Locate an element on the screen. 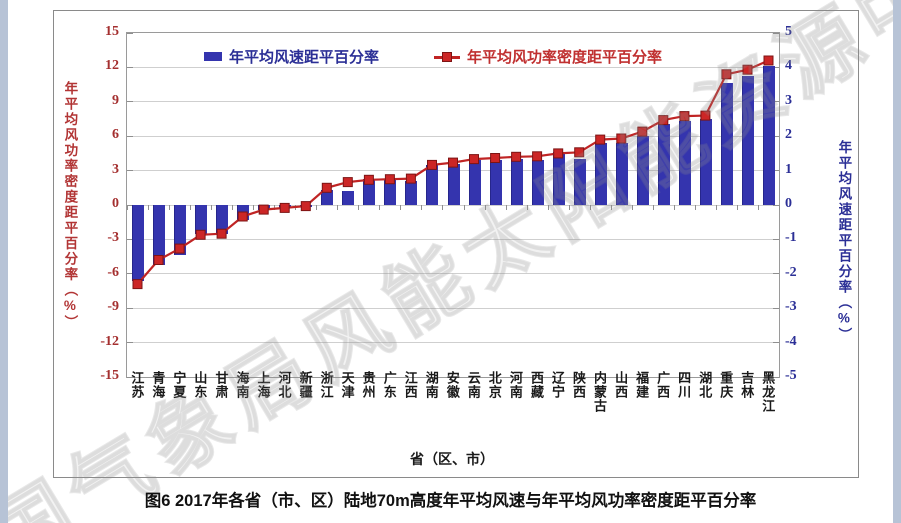 Image resolution: width=901 pixels, height=523 pixels. bar-云南 is located at coordinates (474, 182).